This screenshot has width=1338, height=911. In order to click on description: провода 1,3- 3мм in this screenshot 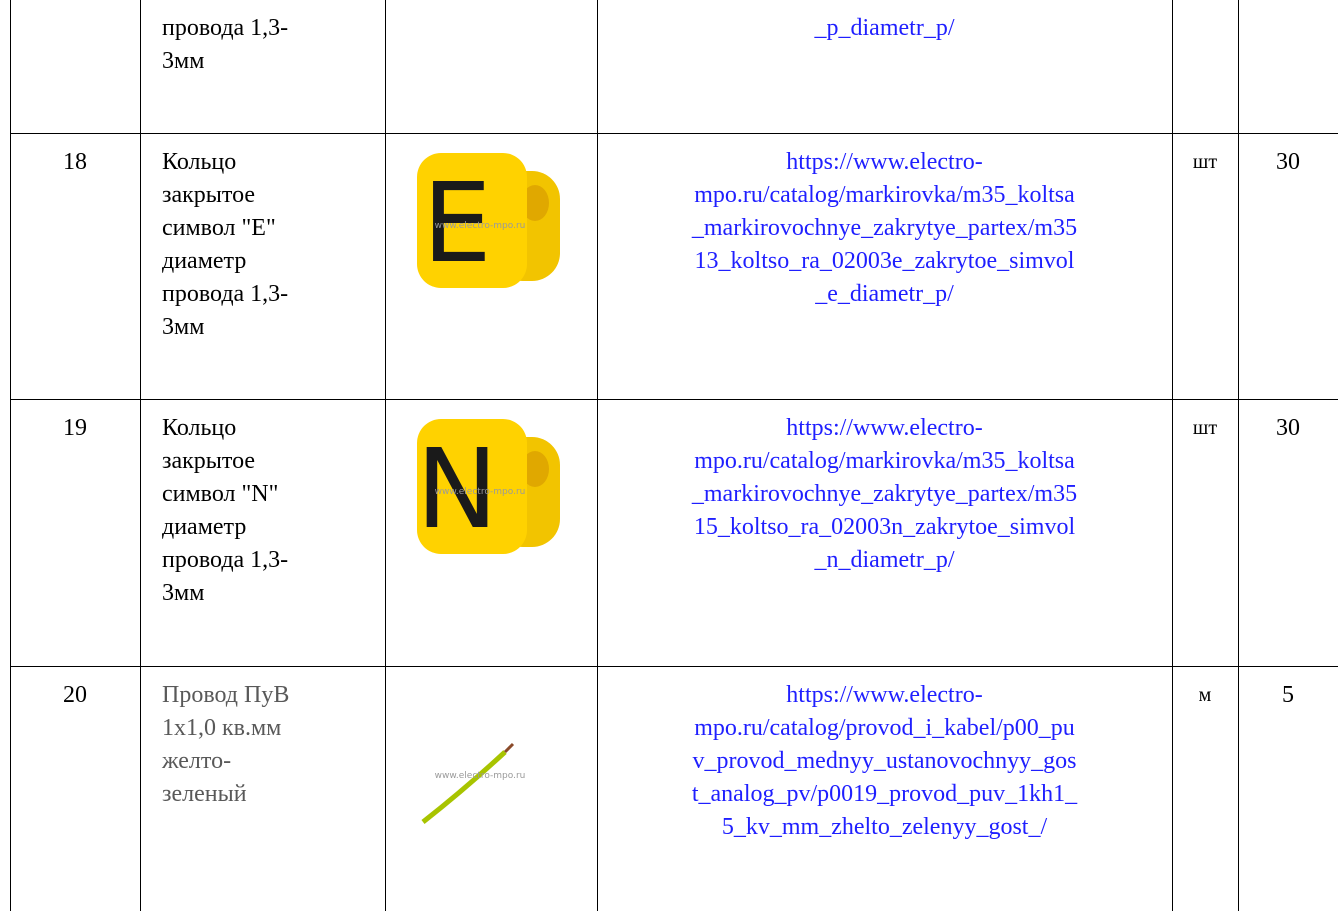, I will do `click(272, 45)`.